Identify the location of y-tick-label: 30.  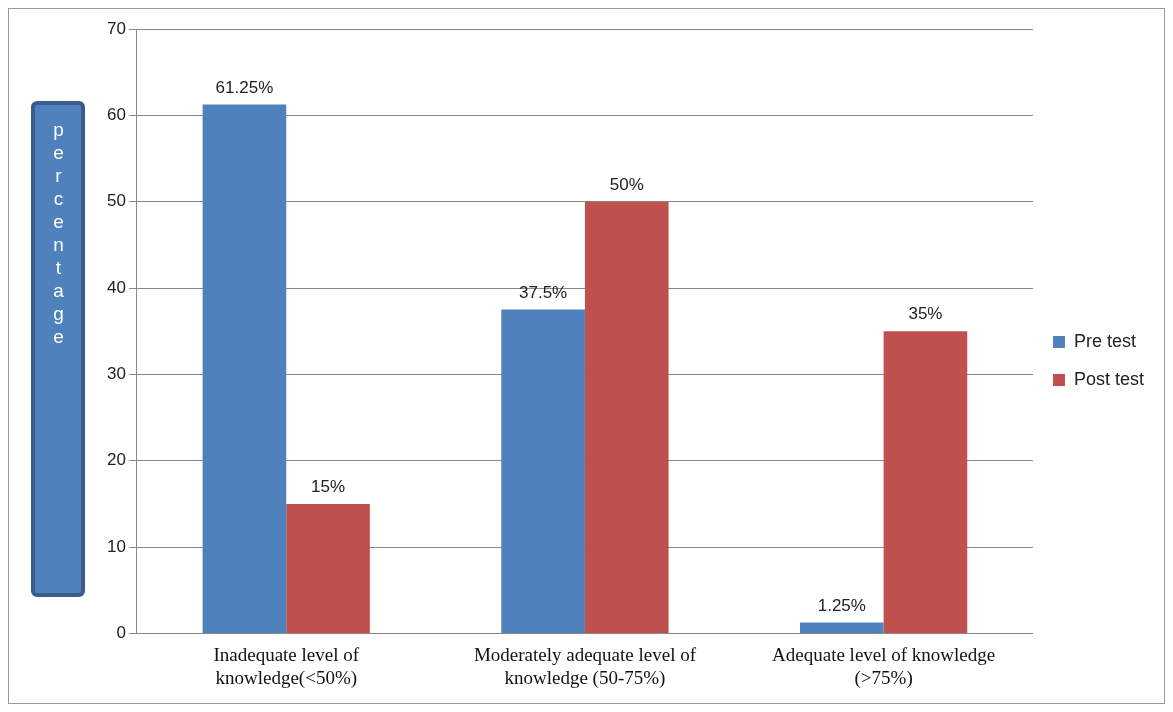
(116, 374).